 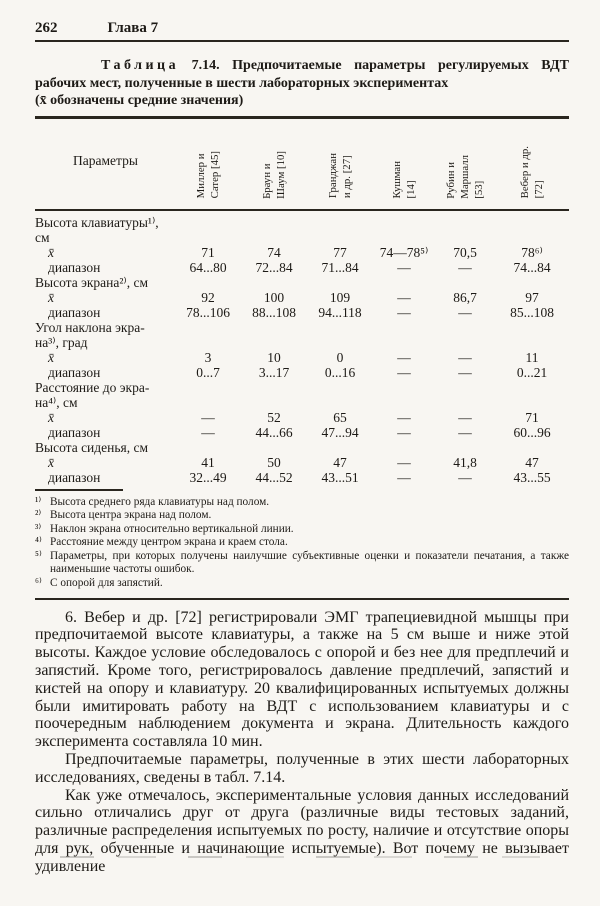 What do you see at coordinates (340, 357) in the screenshot?
I see `table-cell: 0` at bounding box center [340, 357].